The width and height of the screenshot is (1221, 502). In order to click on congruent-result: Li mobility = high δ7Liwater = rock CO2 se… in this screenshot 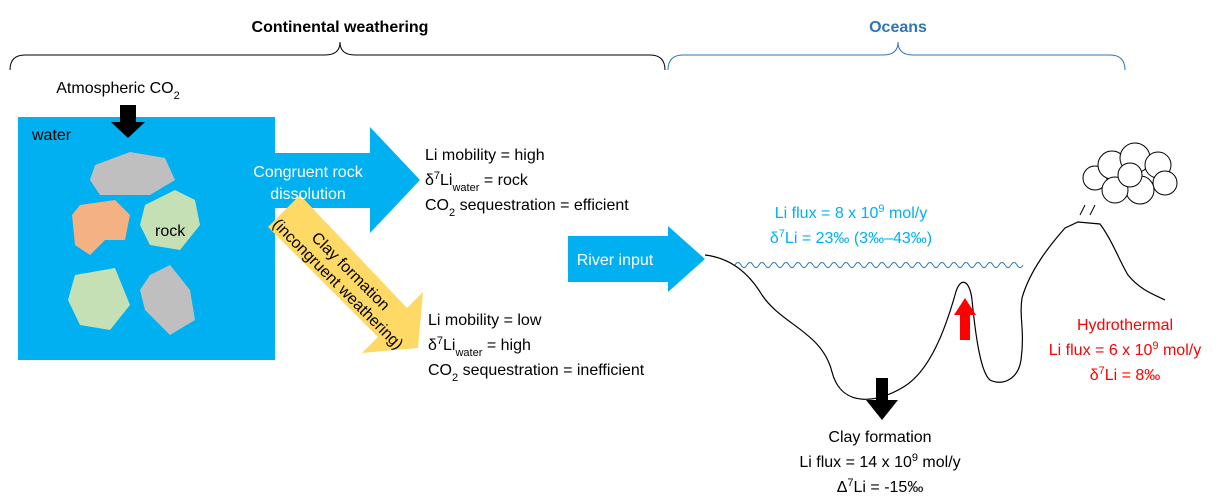, I will do `click(527, 183)`.